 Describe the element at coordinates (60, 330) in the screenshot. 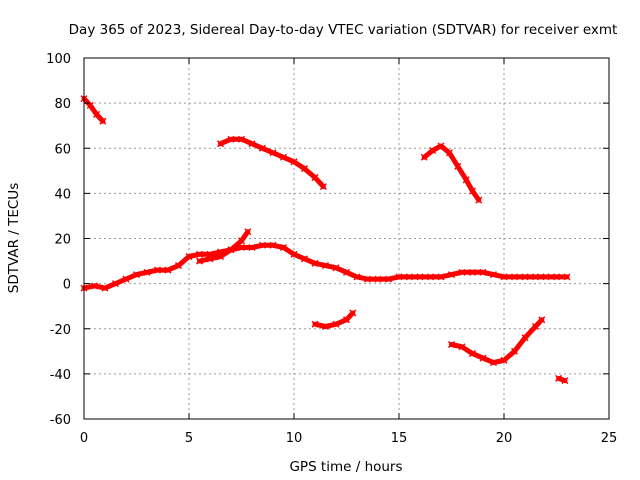

I see `y-tick-label: -20` at that location.